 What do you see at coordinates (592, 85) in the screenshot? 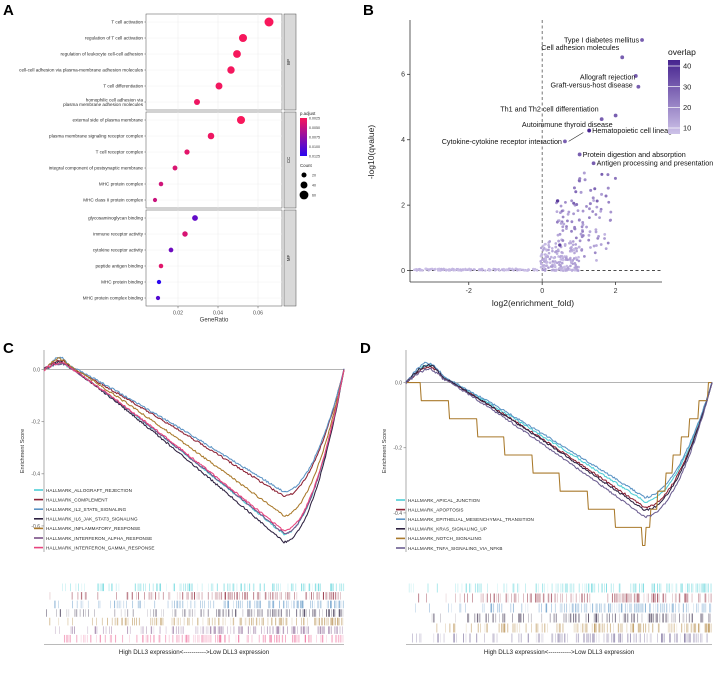
I see `pathway-annotation-label: Graft-versus-host disease` at bounding box center [592, 85].